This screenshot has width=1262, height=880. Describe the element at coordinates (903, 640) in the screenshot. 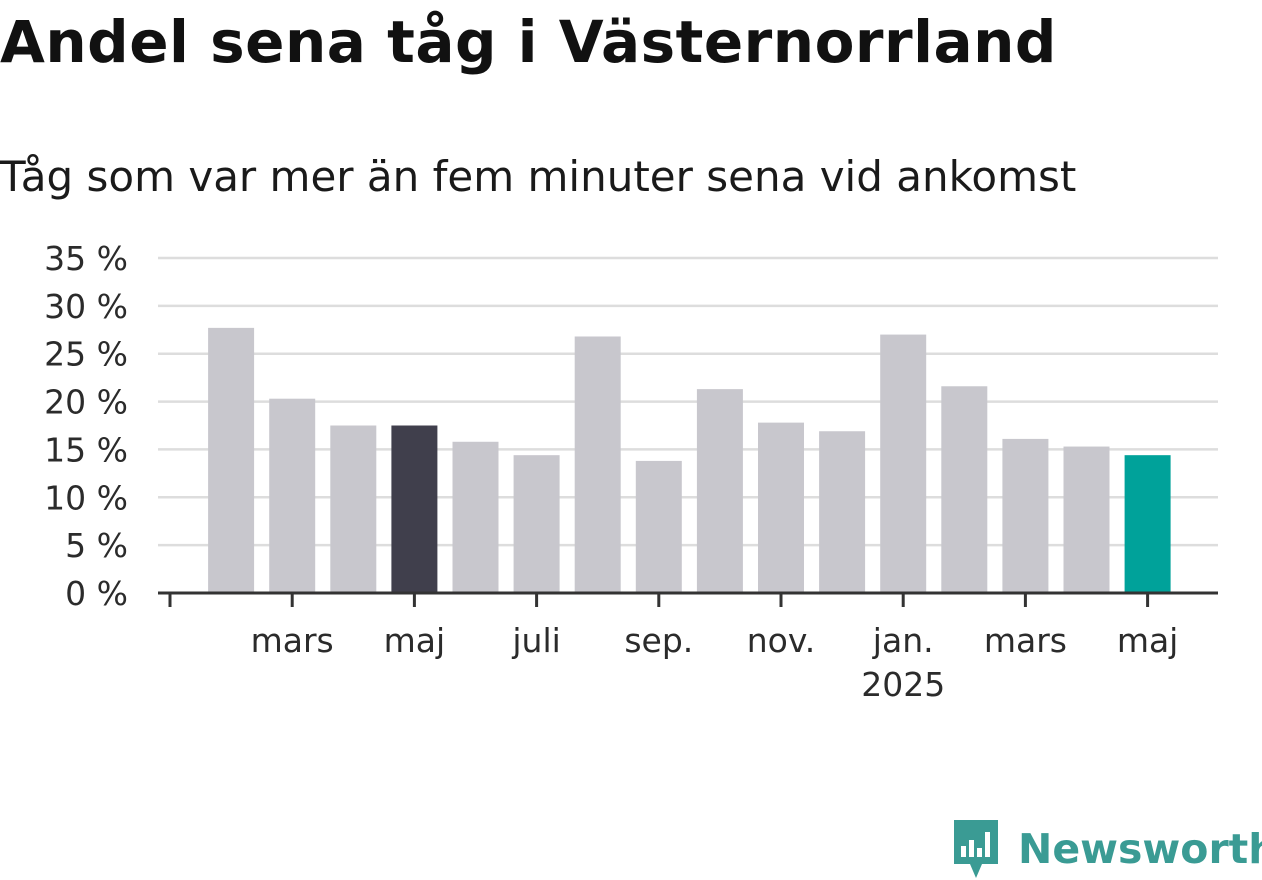

I see `x-tick-label: jan.` at that location.